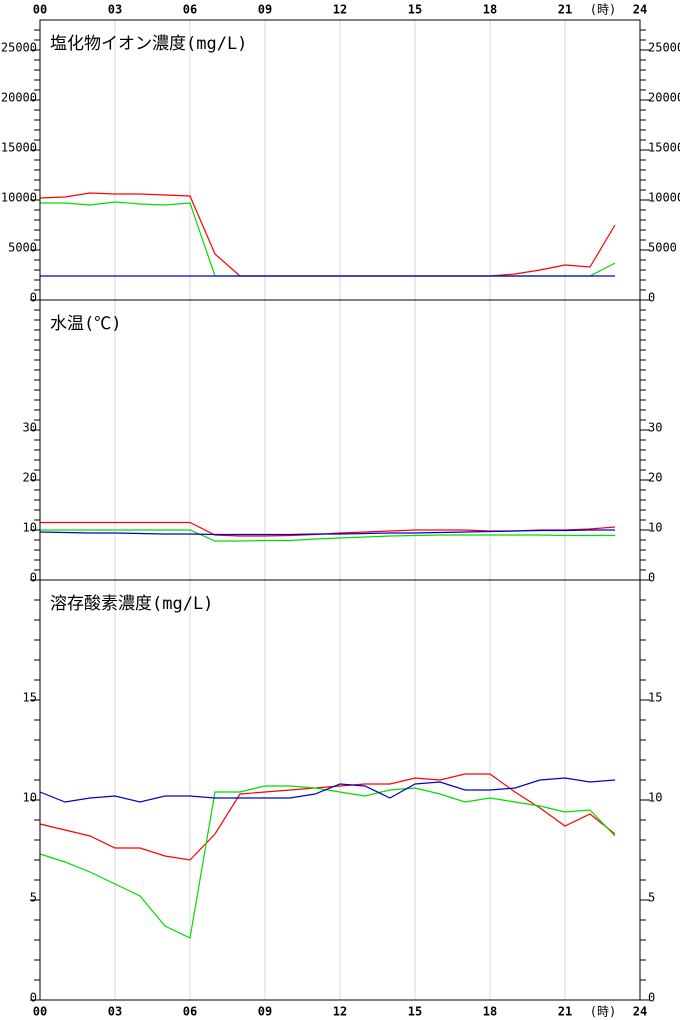  What do you see at coordinates (148, 44) in the screenshot?
I see `panel-title: 塩化物イオン濃度(mg/L)` at bounding box center [148, 44].